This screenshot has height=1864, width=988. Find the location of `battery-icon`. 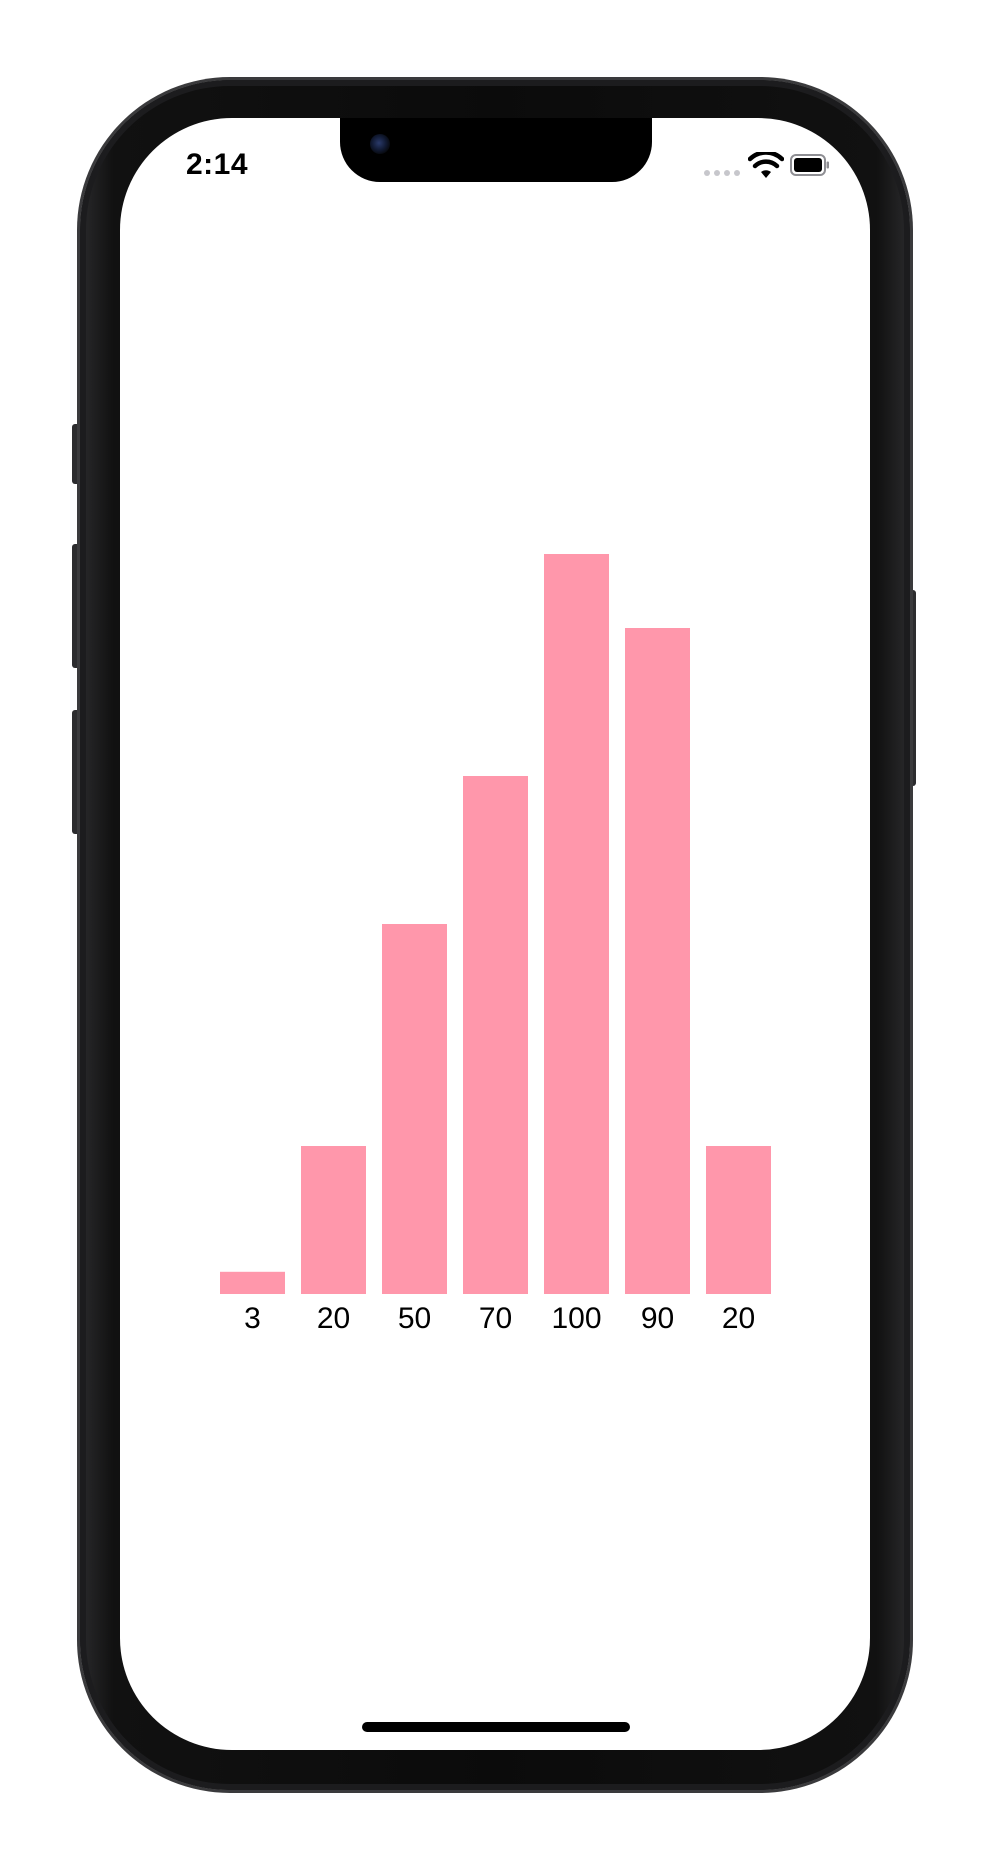

battery-icon is located at coordinates (809, 165).